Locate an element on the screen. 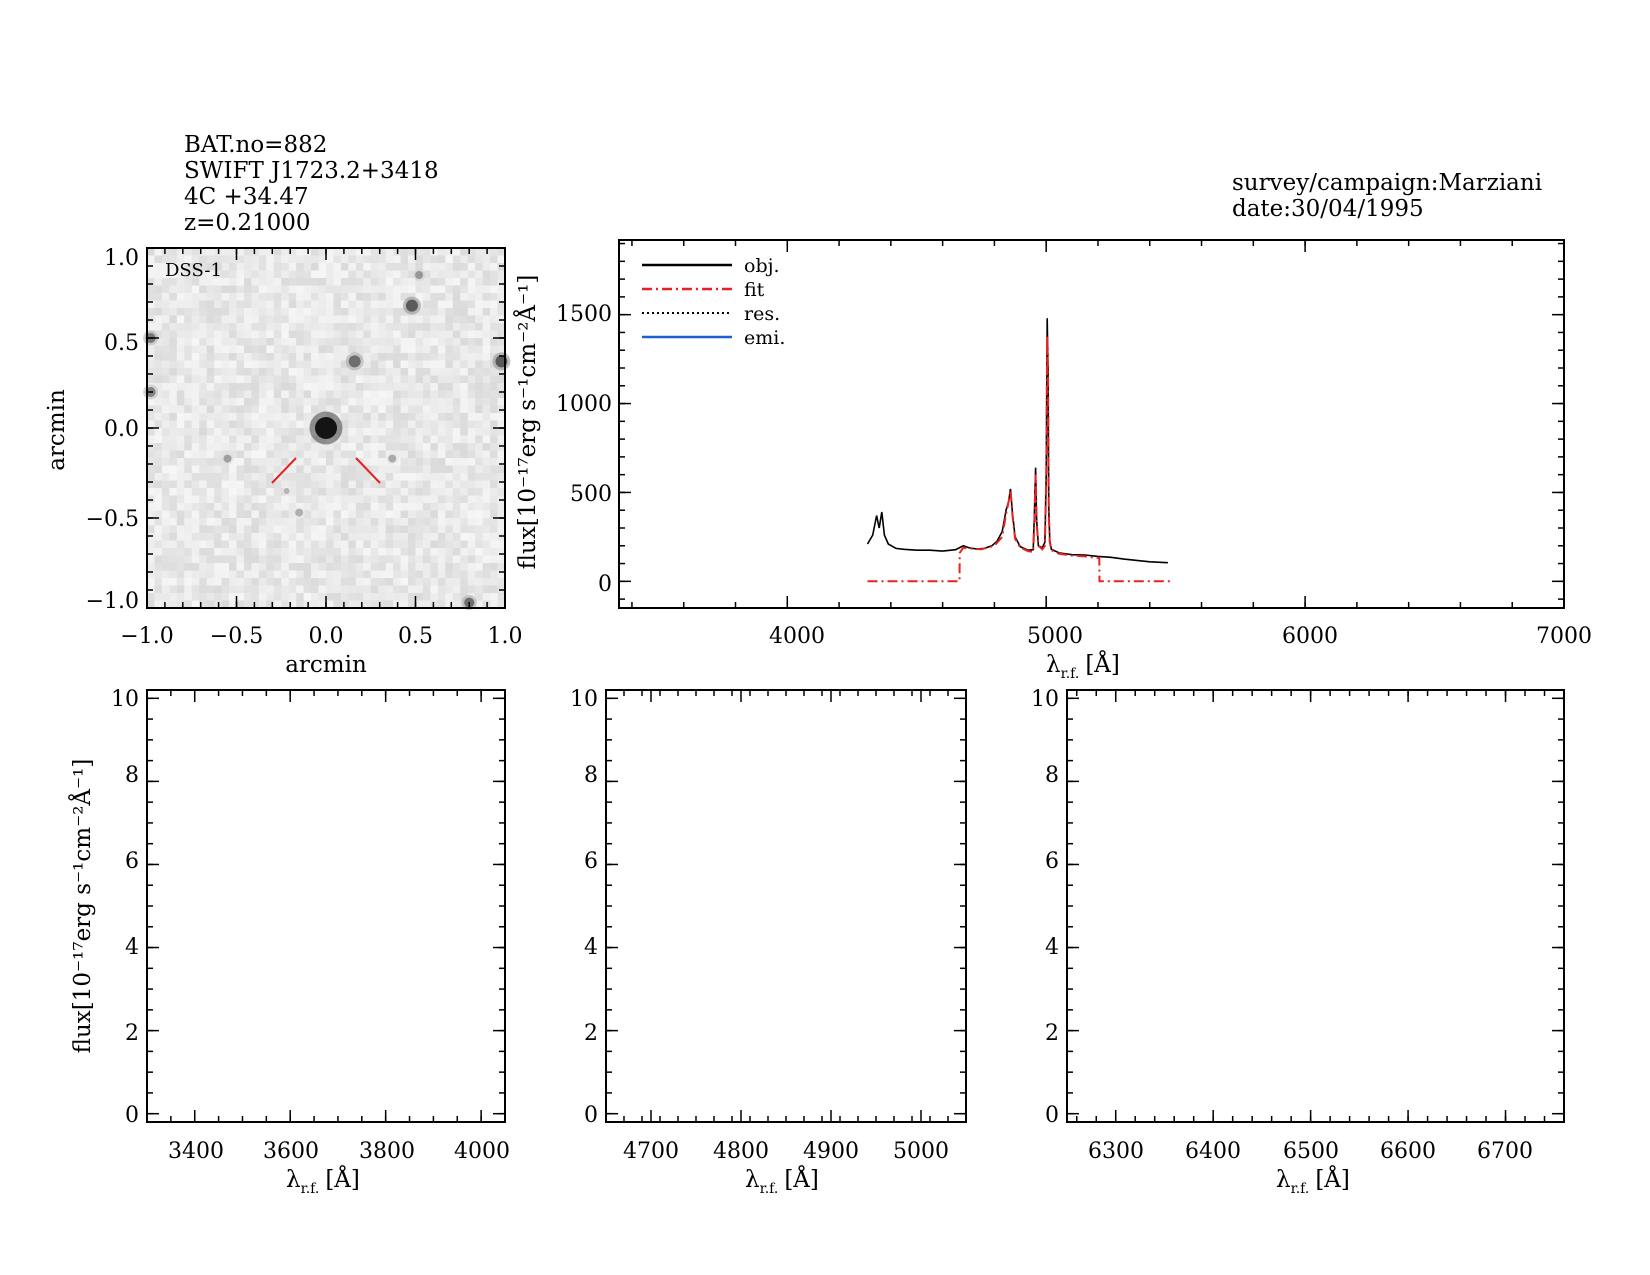  spectrum-series is located at coordinates (1018, 450).